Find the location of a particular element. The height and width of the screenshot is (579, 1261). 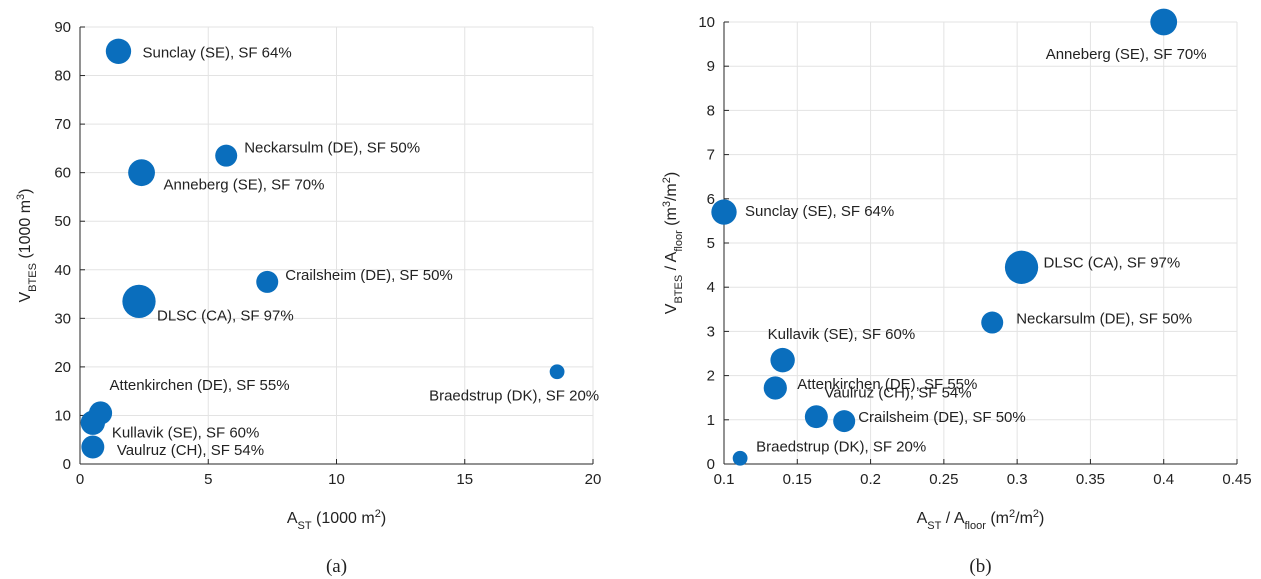

x-axis-label: AST / Afloor (m2/m2) is located at coordinates (981, 520).